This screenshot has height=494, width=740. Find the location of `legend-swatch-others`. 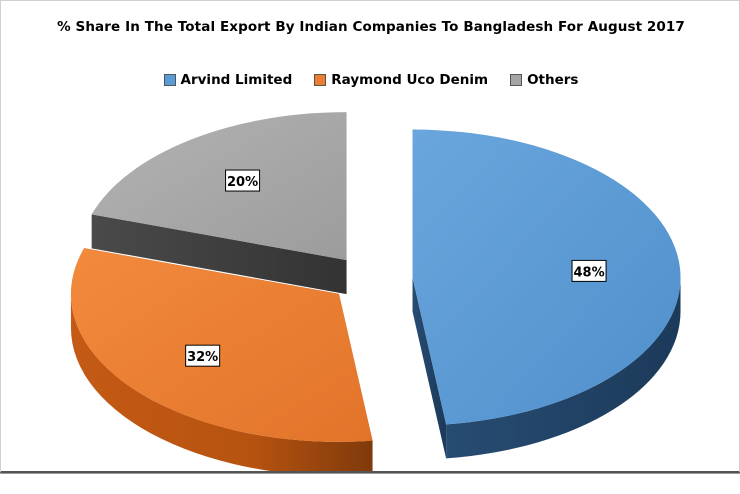

legend-swatch-others is located at coordinates (516, 80).